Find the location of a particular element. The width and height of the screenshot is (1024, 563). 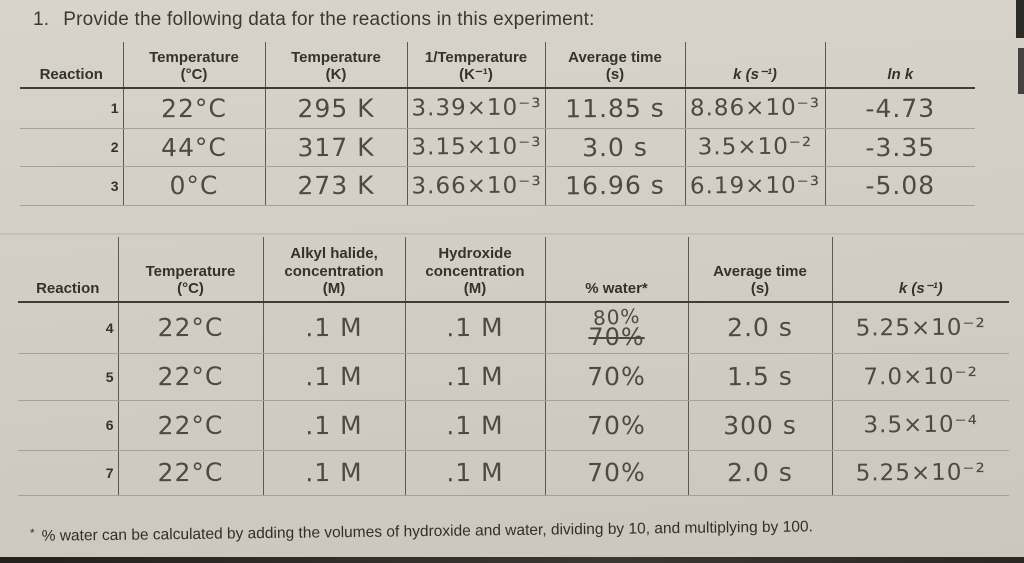

t1-header-inv-temp: 1/Temperature (K⁻¹) is located at coordinates (475, 65).